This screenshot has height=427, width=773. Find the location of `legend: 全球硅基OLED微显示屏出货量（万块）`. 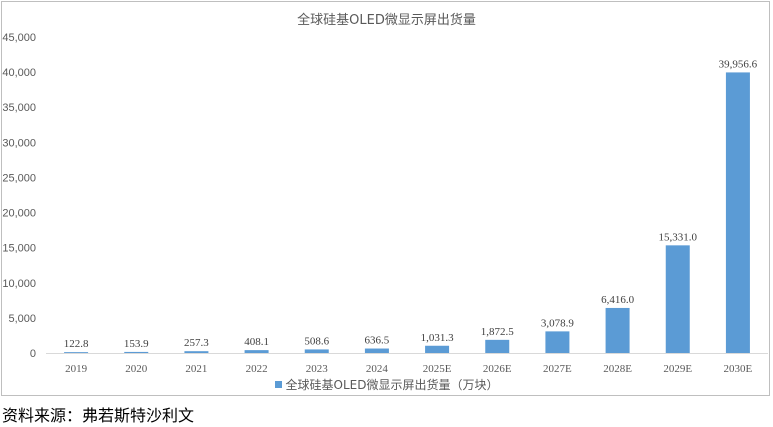

legend: 全球硅基OLED微显示屏出货量（万块） is located at coordinates (386, 384).